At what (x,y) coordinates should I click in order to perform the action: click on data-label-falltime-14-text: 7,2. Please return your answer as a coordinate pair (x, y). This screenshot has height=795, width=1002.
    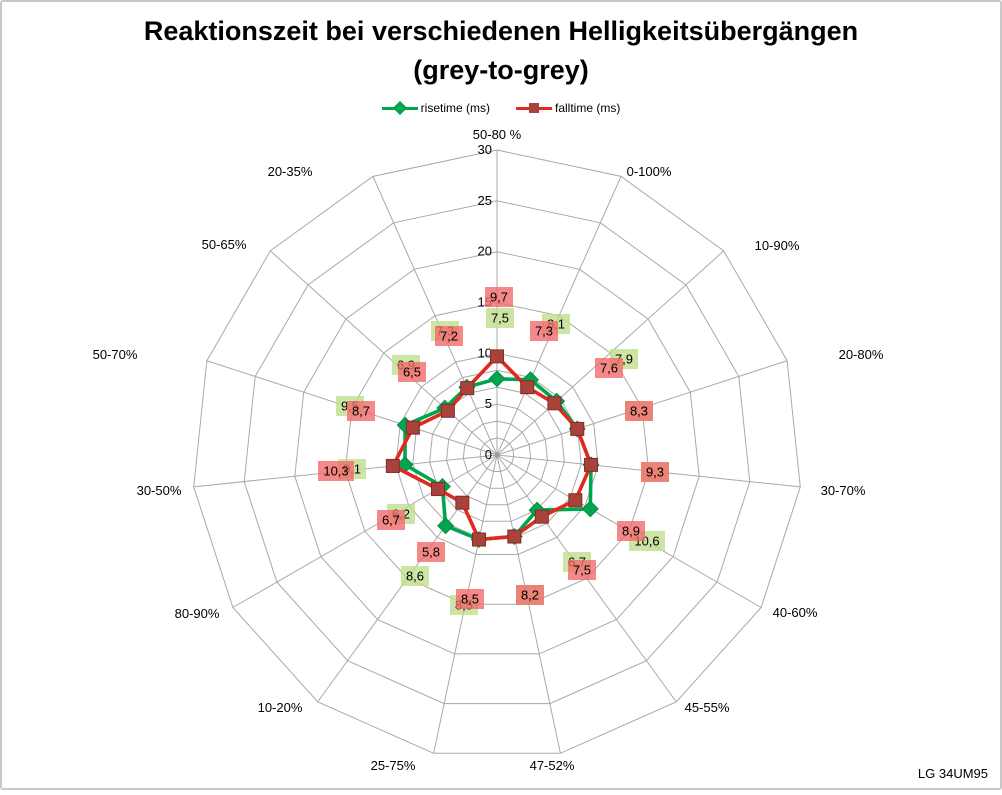
    Looking at the image, I should click on (449, 336).